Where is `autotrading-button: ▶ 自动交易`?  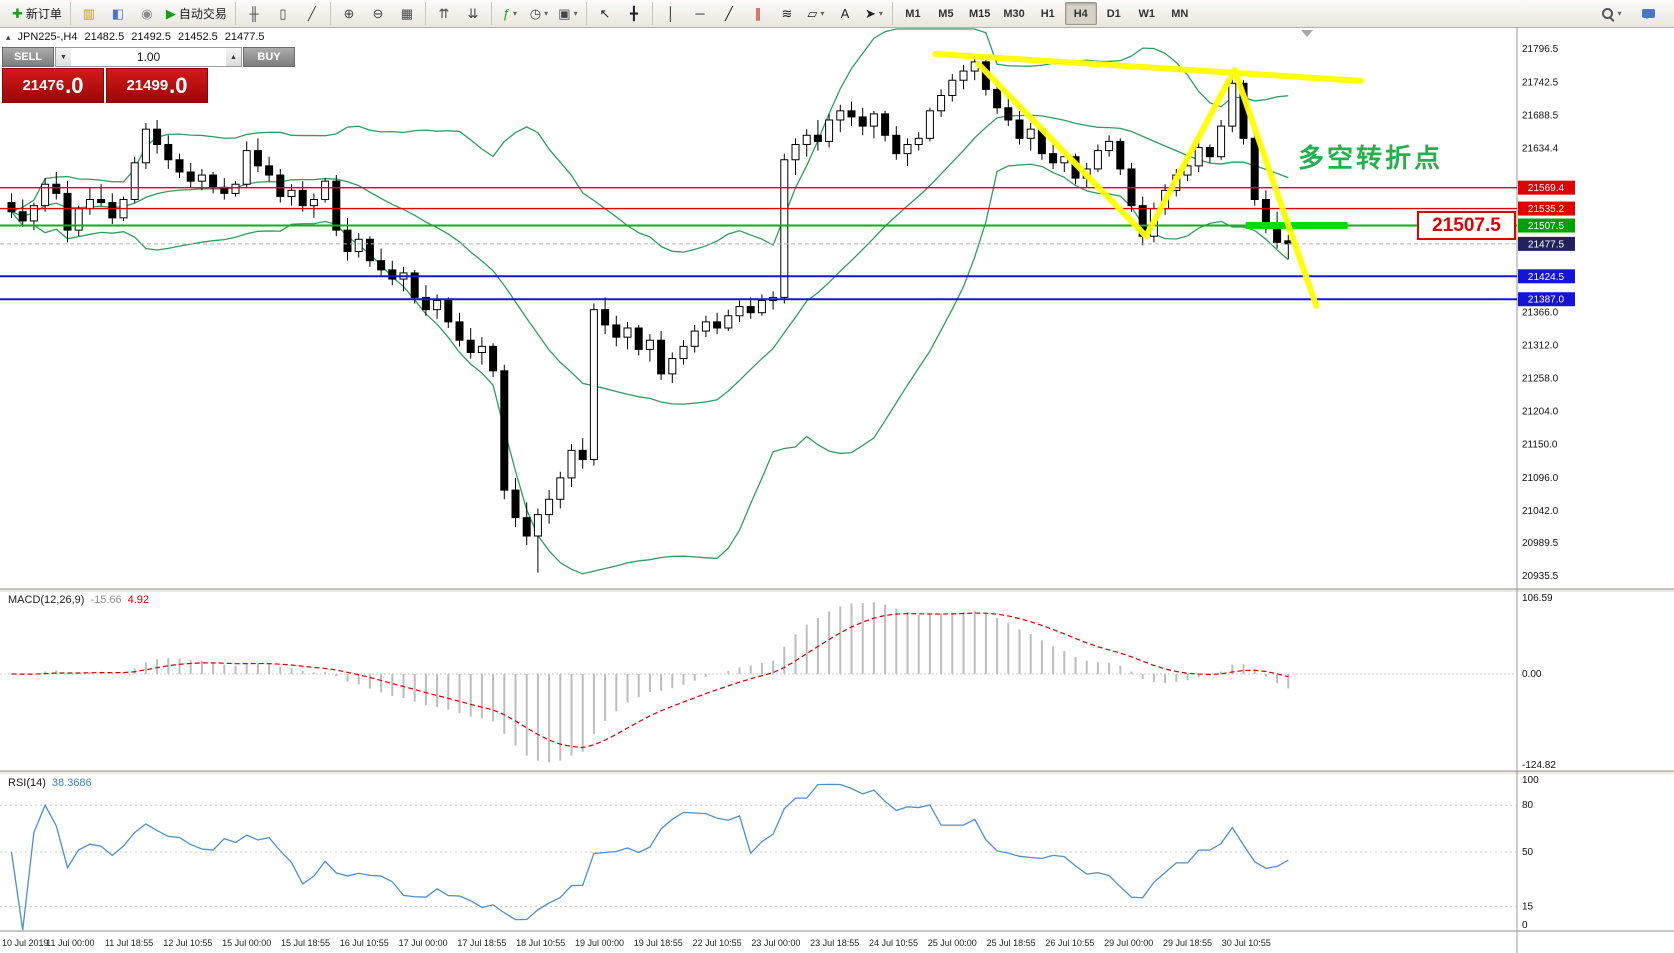 autotrading-button: ▶ 自动交易 is located at coordinates (196, 13).